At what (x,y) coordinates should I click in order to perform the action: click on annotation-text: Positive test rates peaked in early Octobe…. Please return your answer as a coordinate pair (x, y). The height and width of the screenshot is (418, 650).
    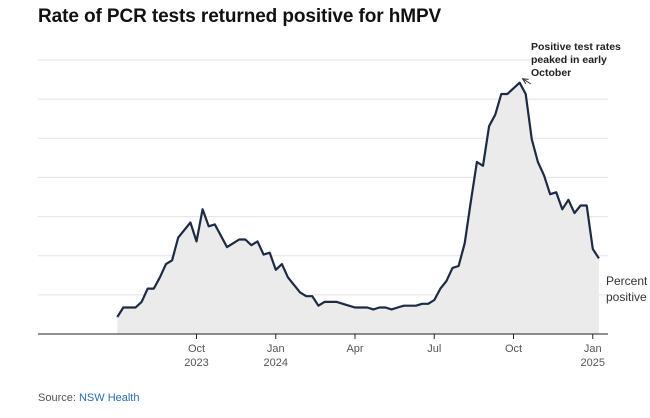
    Looking at the image, I should click on (576, 60).